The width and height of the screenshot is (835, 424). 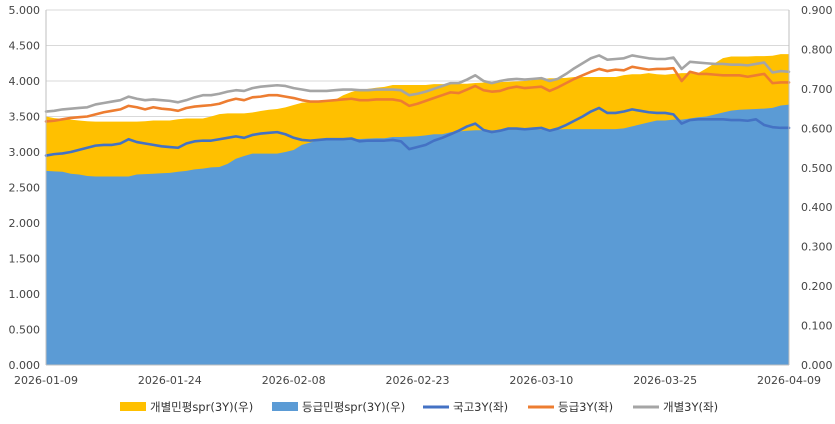 What do you see at coordinates (25, 365) in the screenshot?
I see `y-left-tick-label: 0.000` at bounding box center [25, 365].